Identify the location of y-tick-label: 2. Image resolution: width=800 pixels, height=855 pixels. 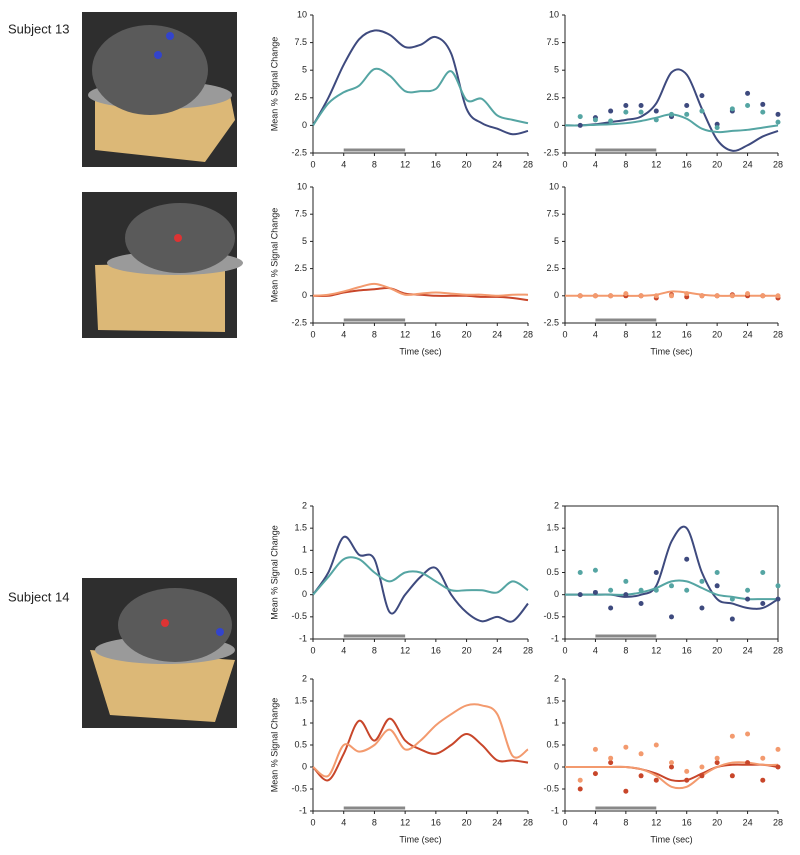
(304, 678).